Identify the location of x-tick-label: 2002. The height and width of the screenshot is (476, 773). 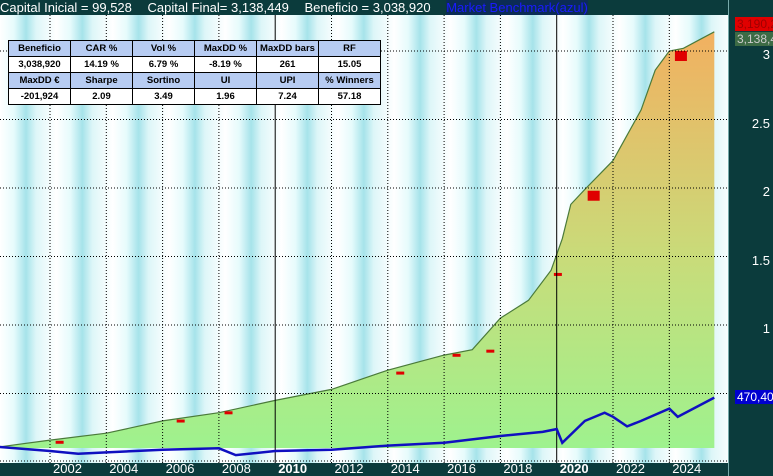
(67, 468).